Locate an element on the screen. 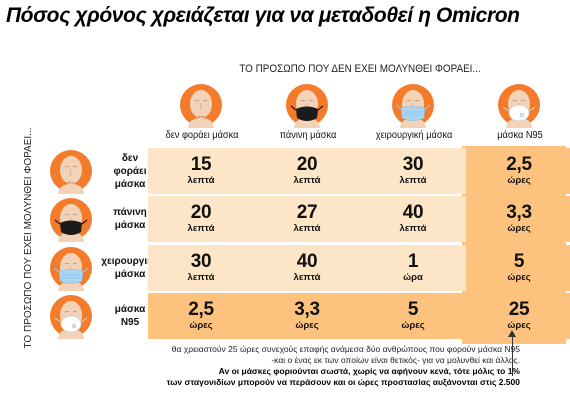 The height and width of the screenshot is (412, 570). time-cell: 27 λεπτά is located at coordinates (307, 219).